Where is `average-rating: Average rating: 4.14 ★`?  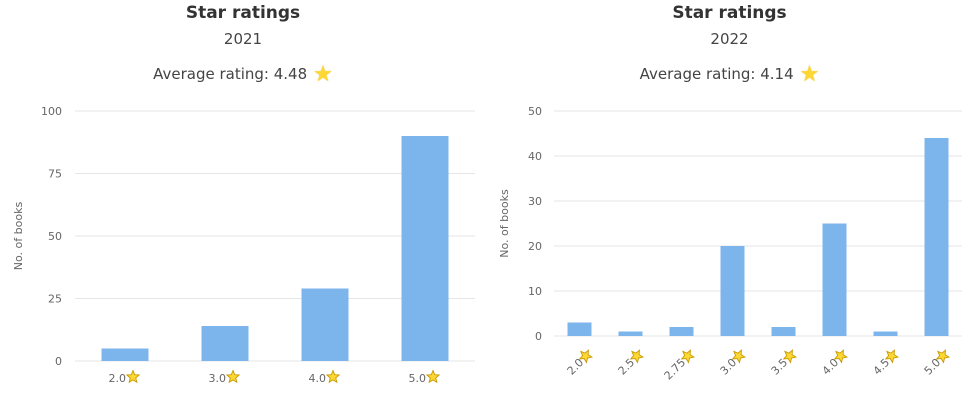 average-rating: Average rating: 4.14 ★ is located at coordinates (729, 74).